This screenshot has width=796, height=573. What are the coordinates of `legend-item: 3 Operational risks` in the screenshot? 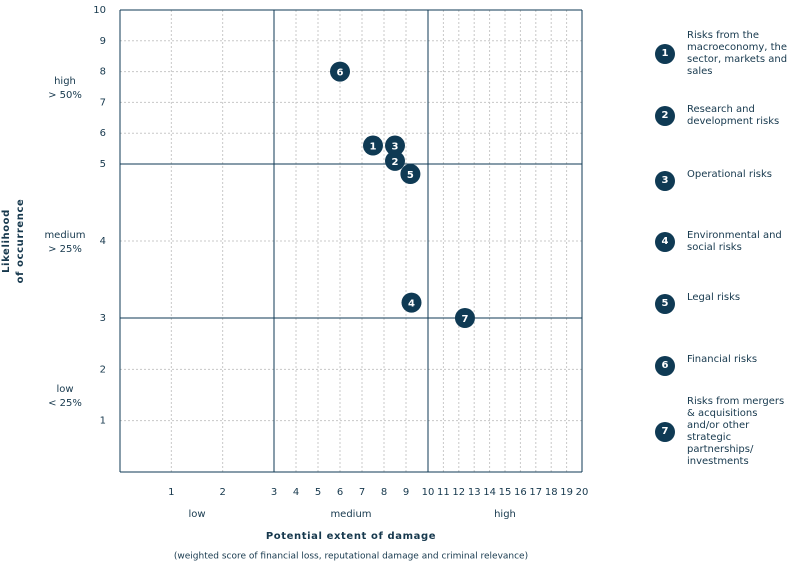 It's located at (725, 180).